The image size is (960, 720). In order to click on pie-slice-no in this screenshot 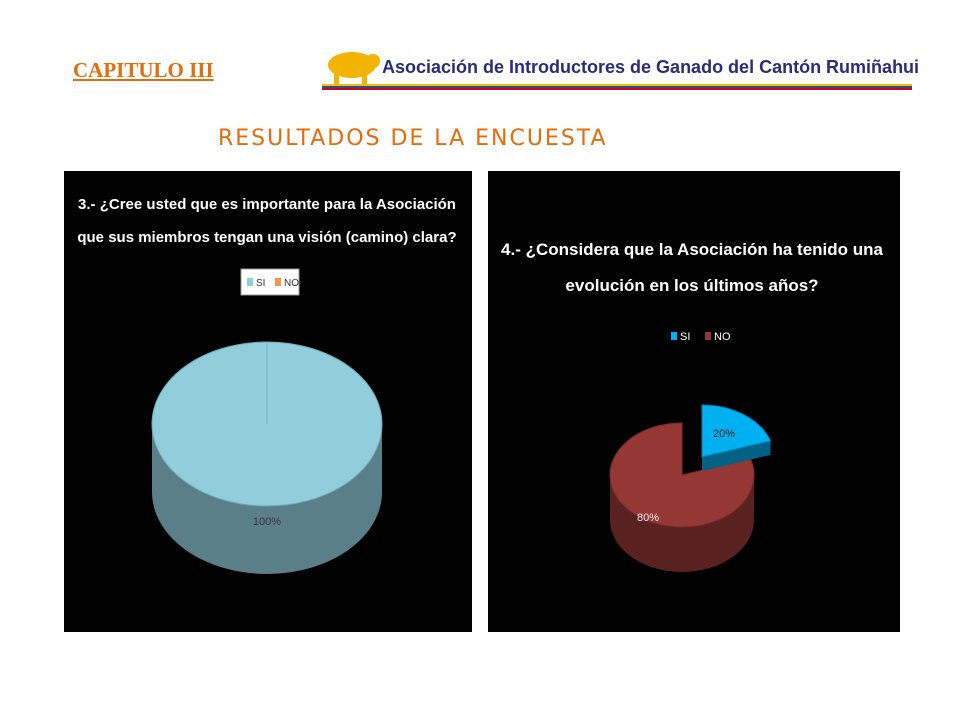, I will do `click(682, 475)`.